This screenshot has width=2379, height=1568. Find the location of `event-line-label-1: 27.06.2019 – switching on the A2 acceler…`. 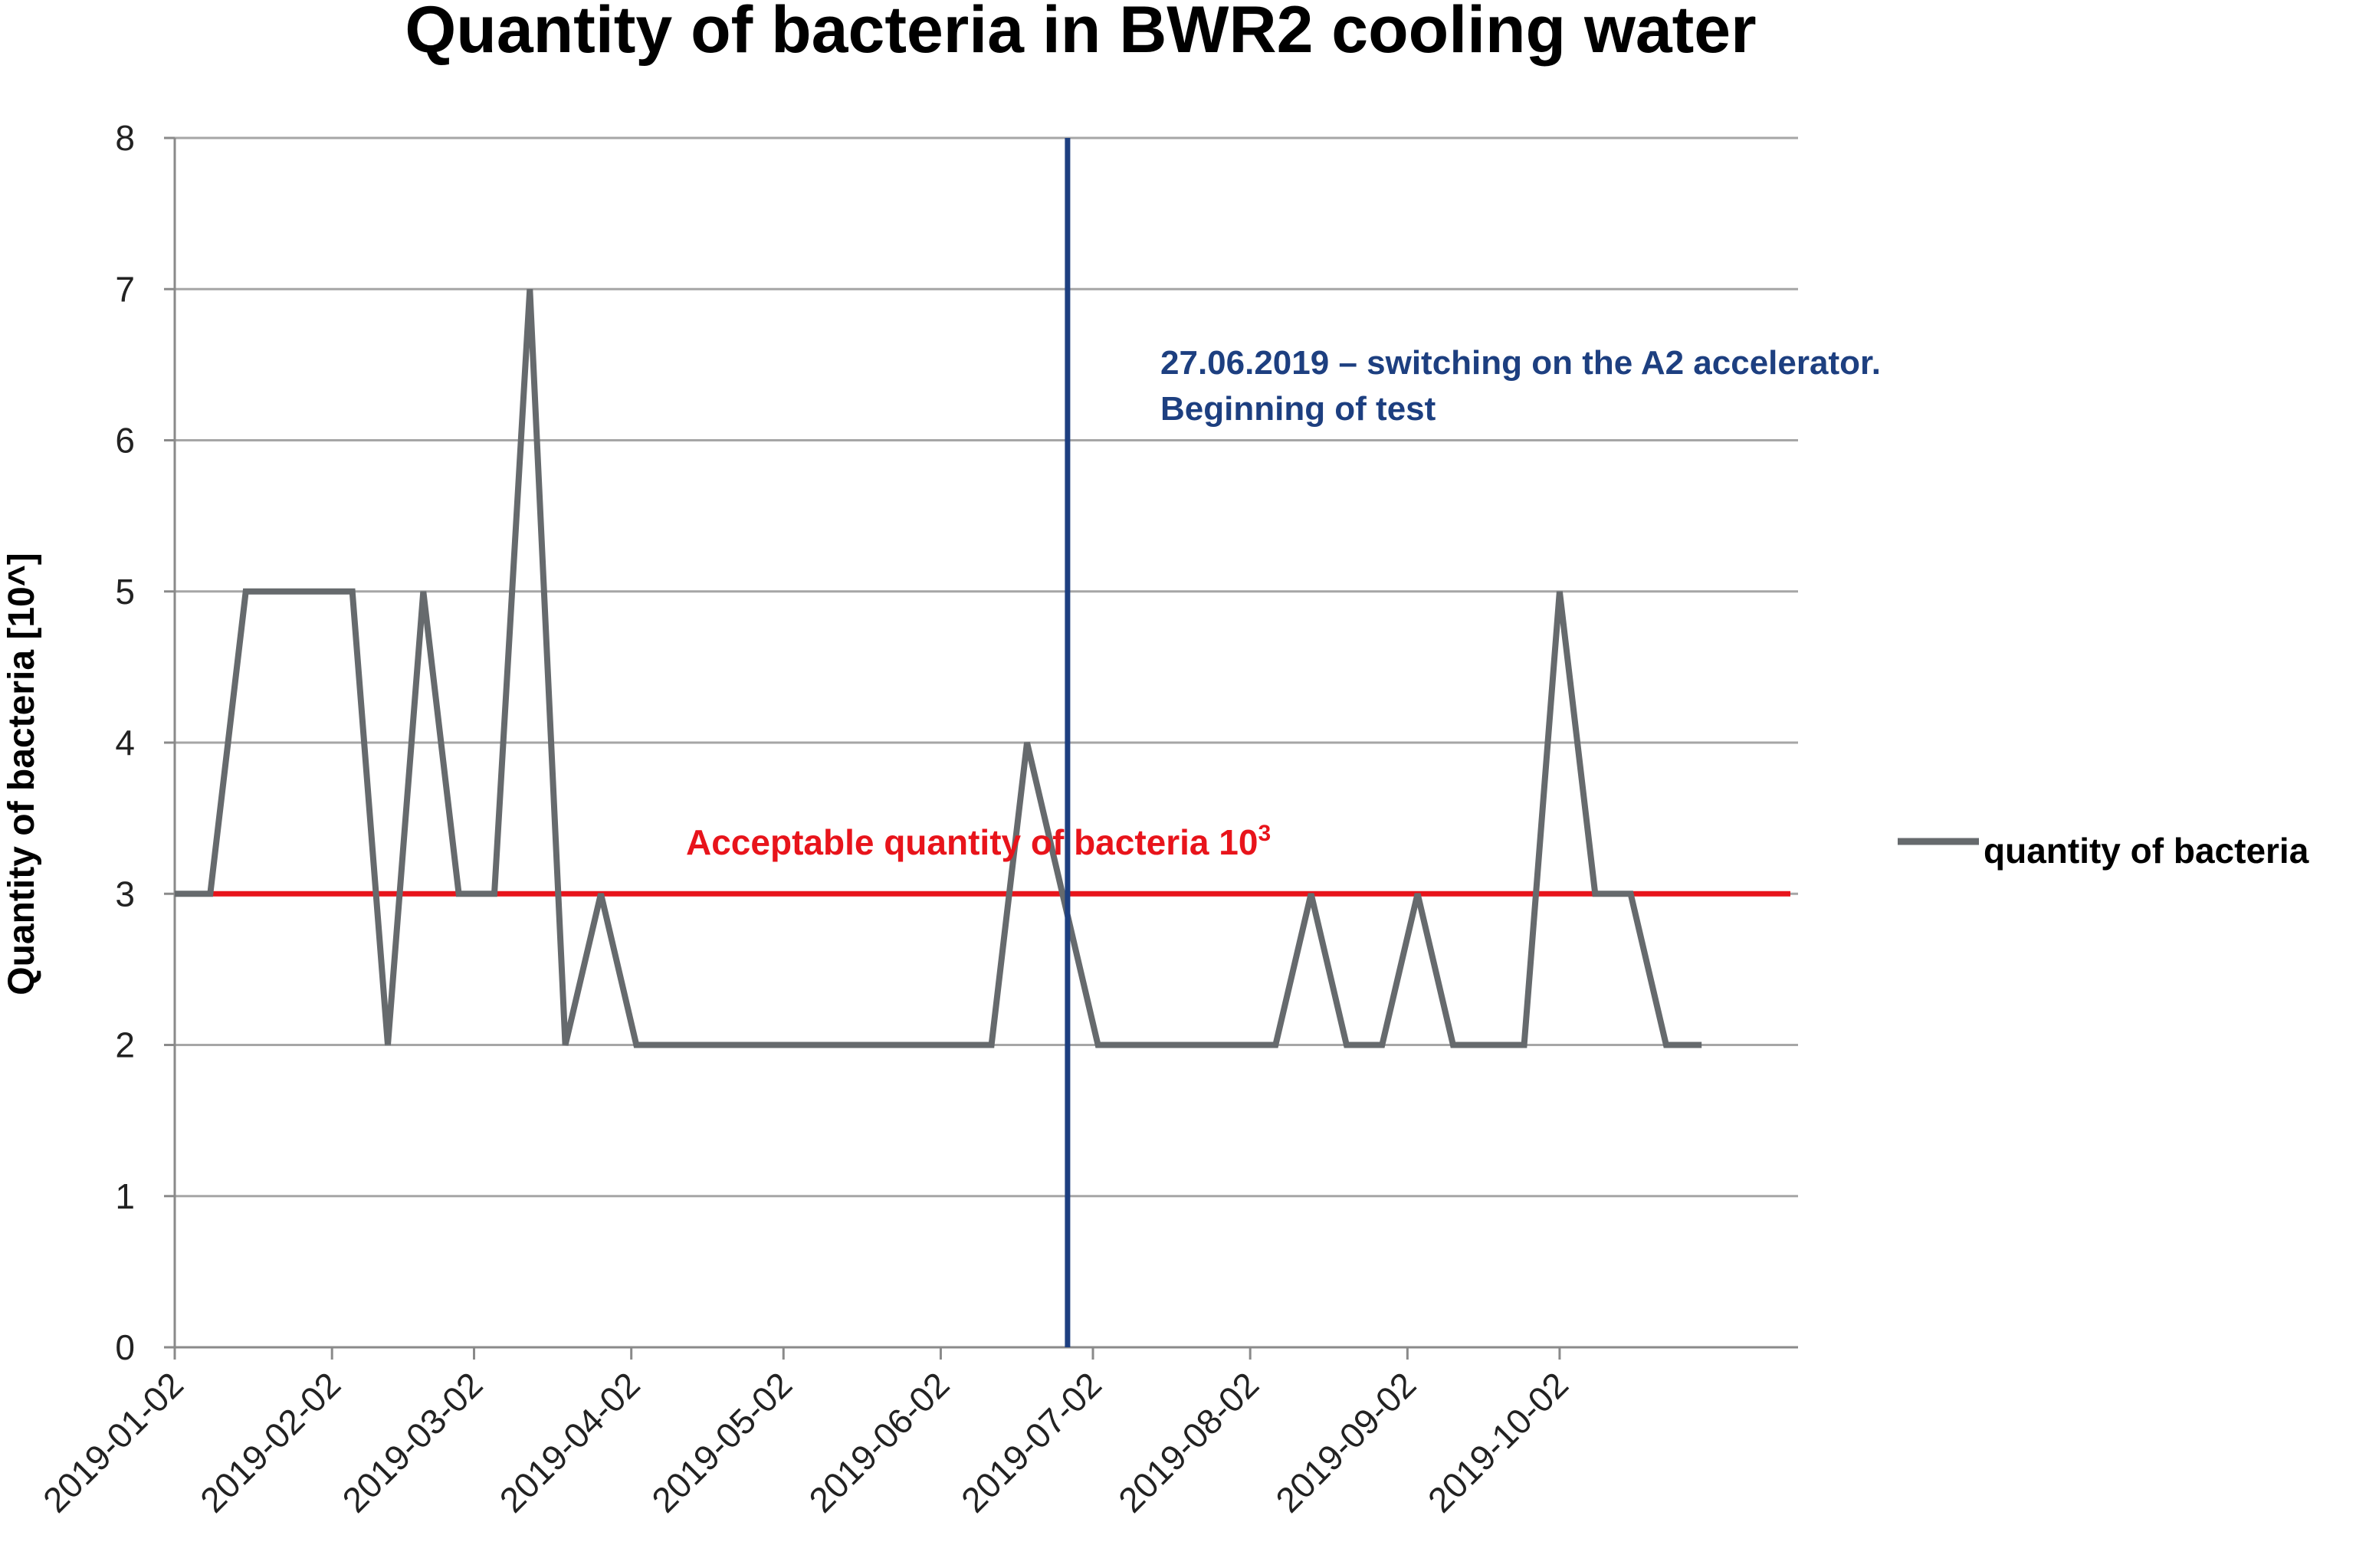

event-line-label-1: 27.06.2019 – switching on the A2 acceler… is located at coordinates (1521, 363).